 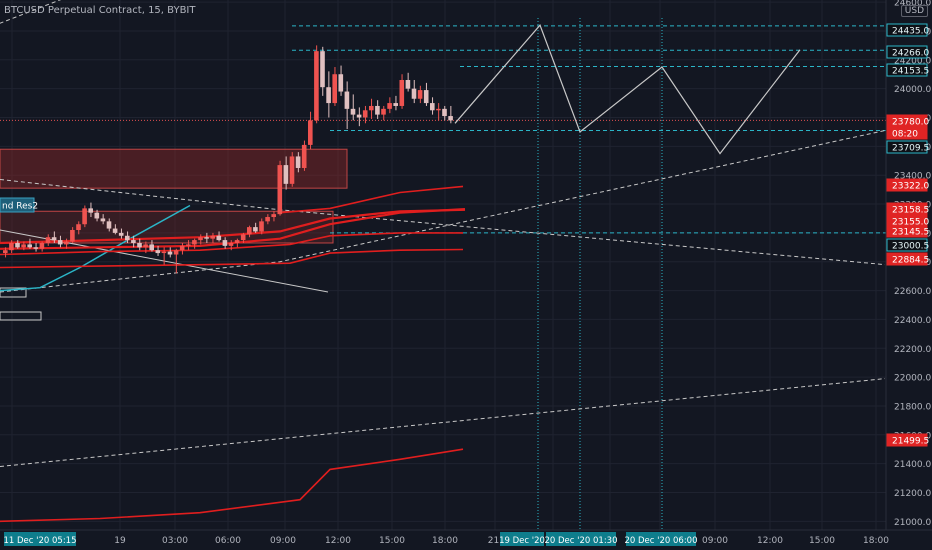 I want to click on price-tick-label: 24600.0, so click(x=912, y=4).